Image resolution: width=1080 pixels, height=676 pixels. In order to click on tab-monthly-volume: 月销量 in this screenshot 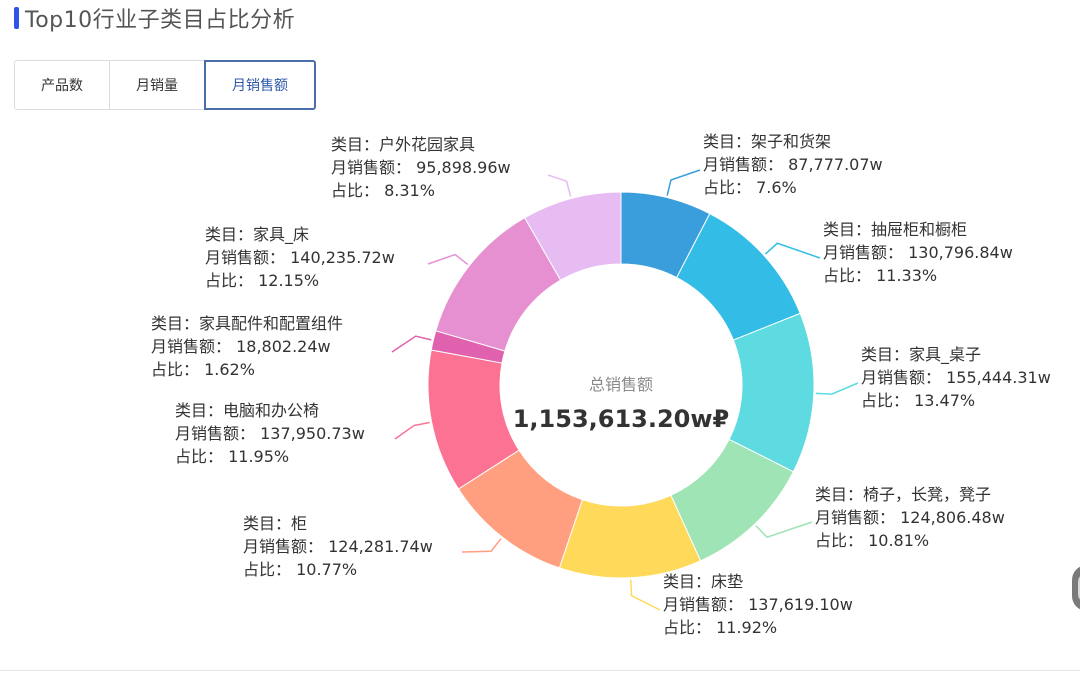, I will do `click(157, 85)`.